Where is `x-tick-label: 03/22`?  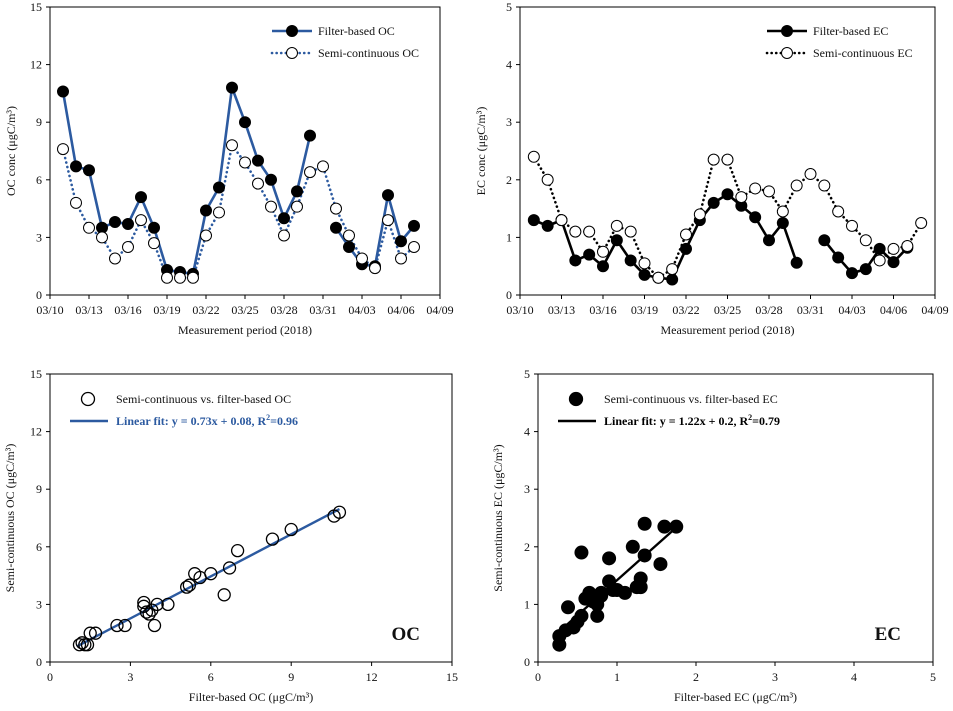 x-tick-label: 03/22 is located at coordinates (685, 310).